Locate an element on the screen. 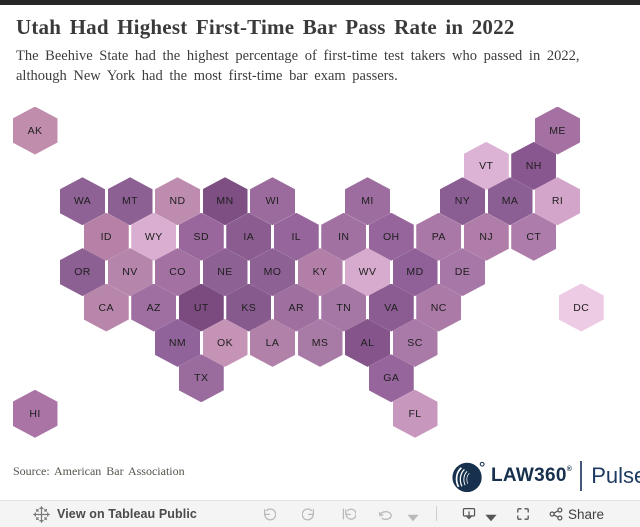  state-hex-DE: DE is located at coordinates (462, 272).